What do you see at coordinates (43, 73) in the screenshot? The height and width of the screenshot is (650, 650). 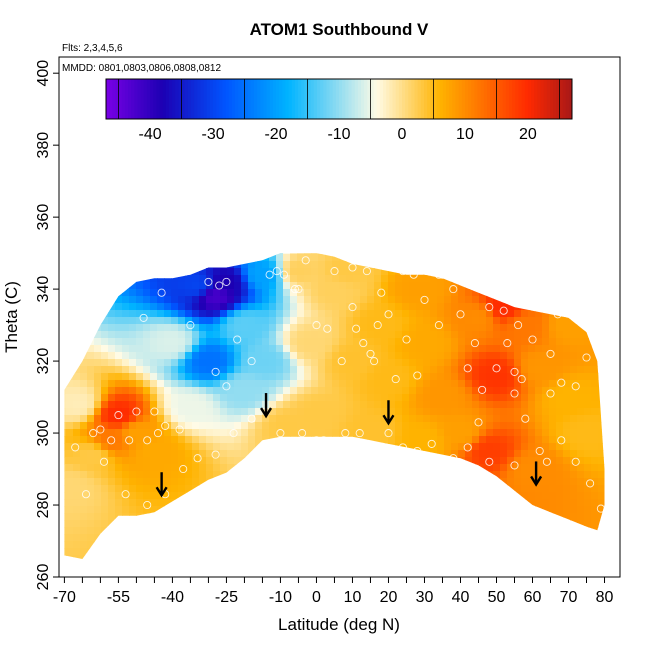 I see `y-tick-label: 400` at bounding box center [43, 73].